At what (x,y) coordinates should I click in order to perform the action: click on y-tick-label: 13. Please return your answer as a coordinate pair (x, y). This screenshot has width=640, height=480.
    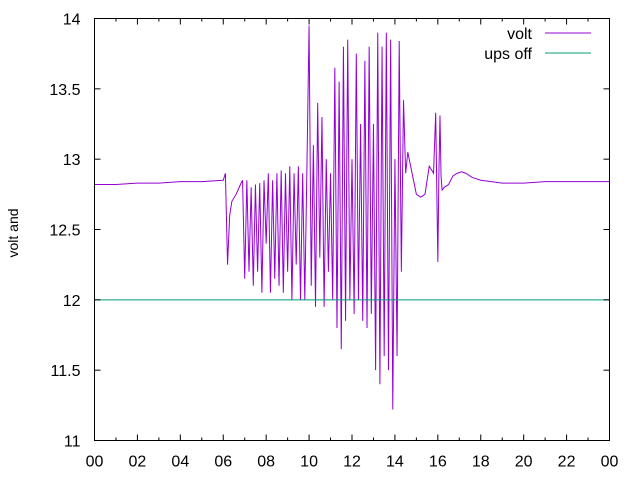
    Looking at the image, I should click on (72, 160).